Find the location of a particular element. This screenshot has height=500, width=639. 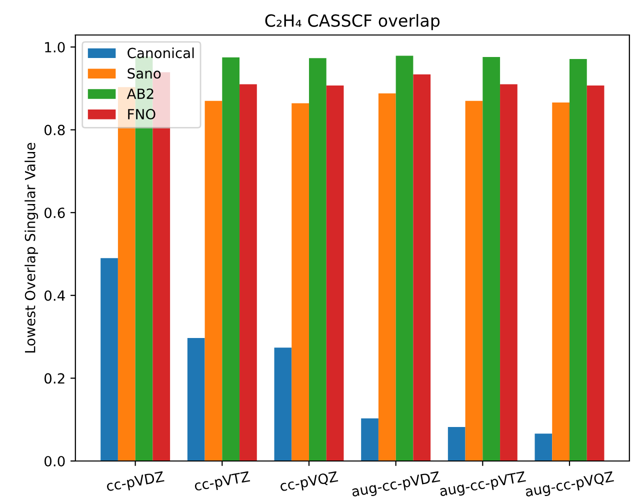

y-tick-label: 0.0 is located at coordinates (54, 461).